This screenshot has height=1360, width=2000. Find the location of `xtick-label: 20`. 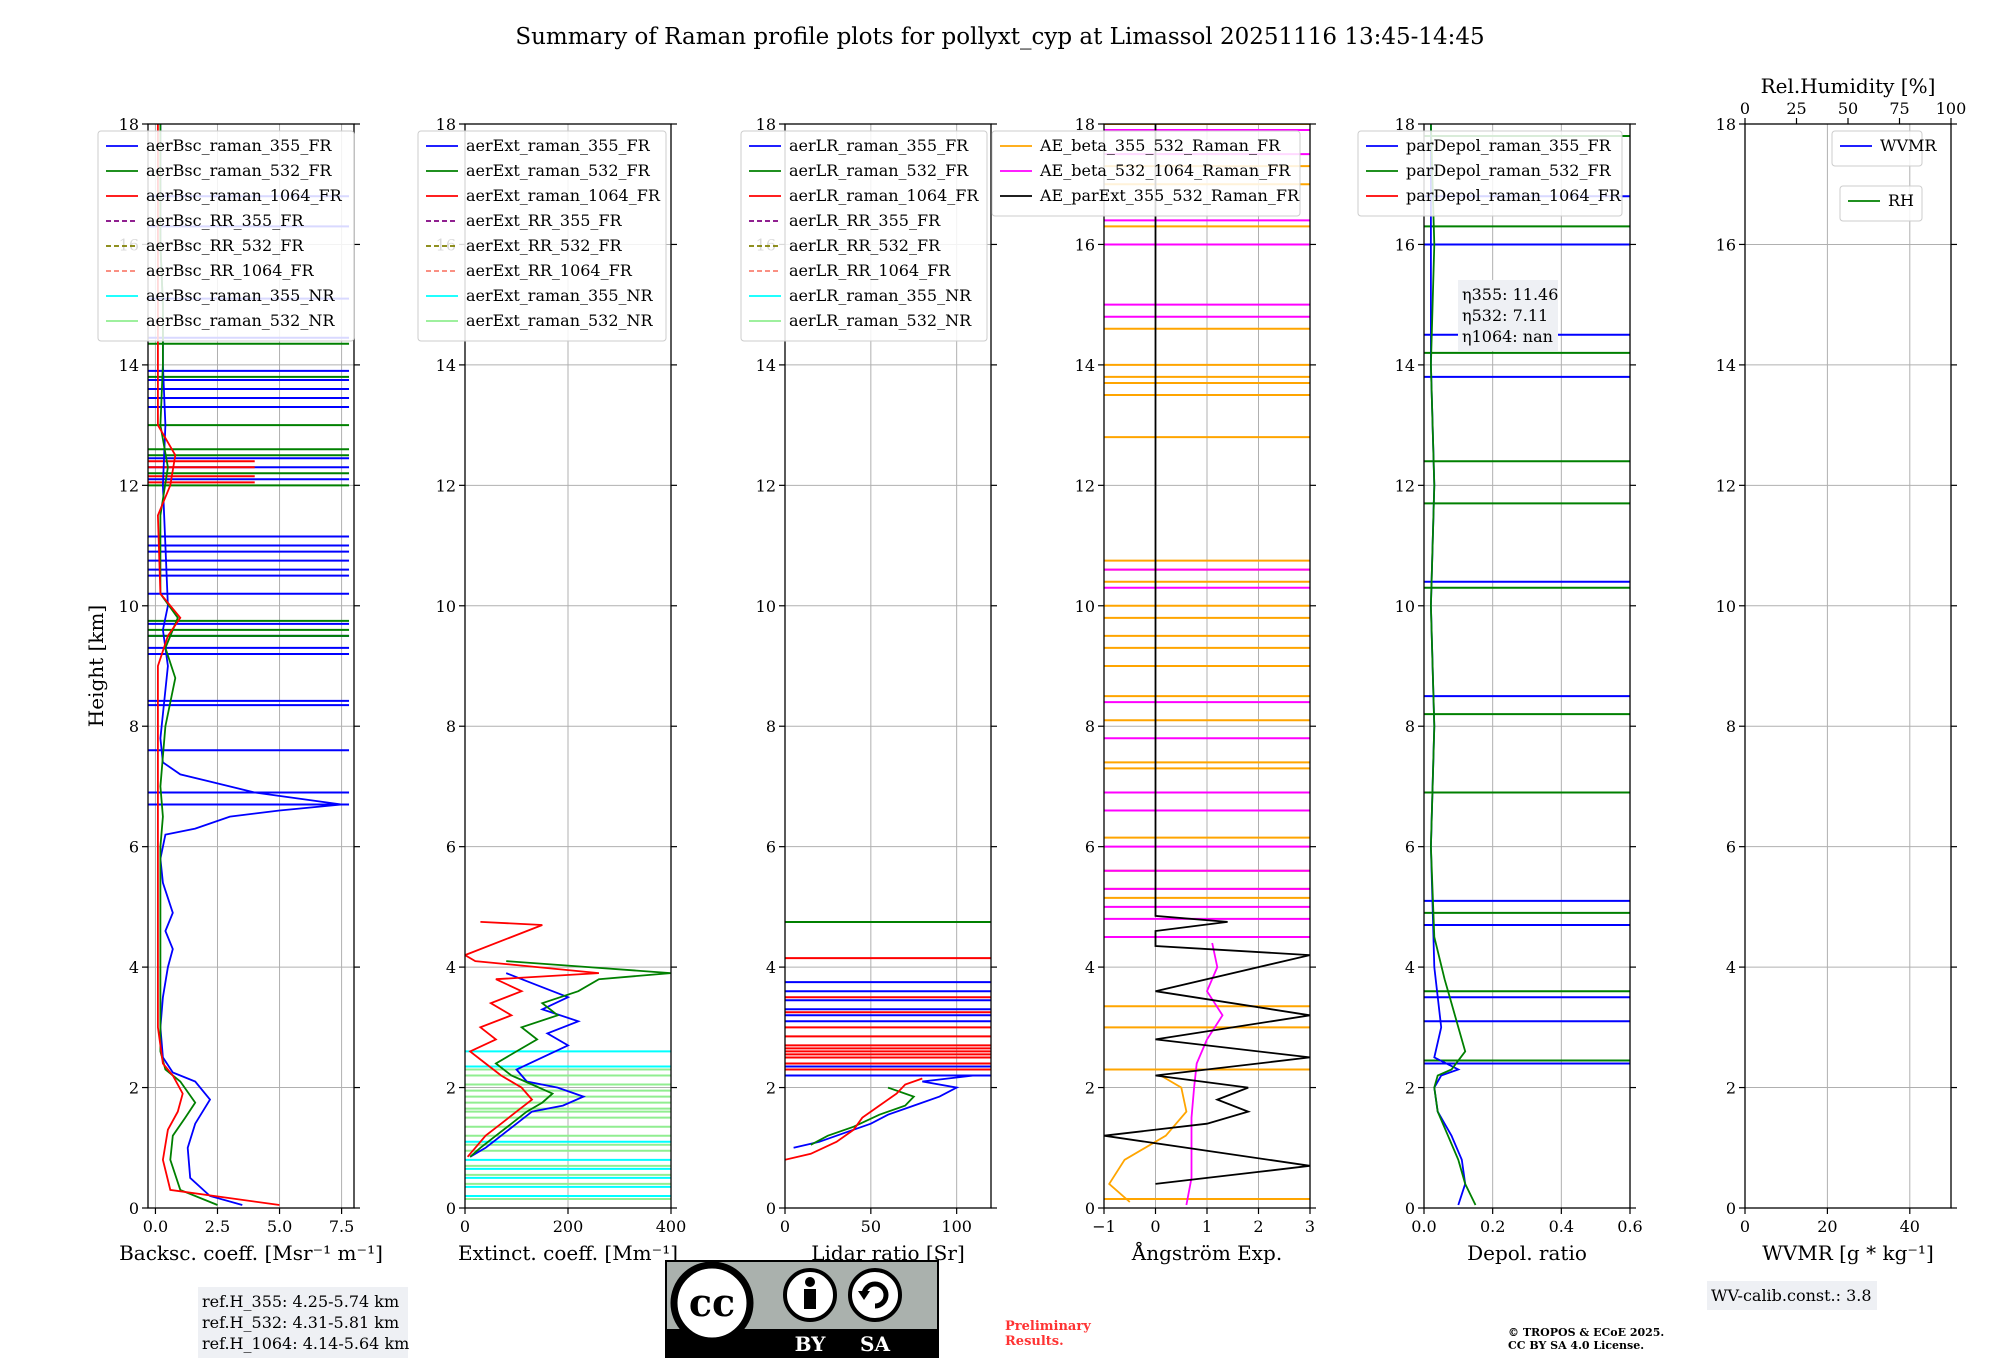

xtick-label: 20 is located at coordinates (1827, 1226).